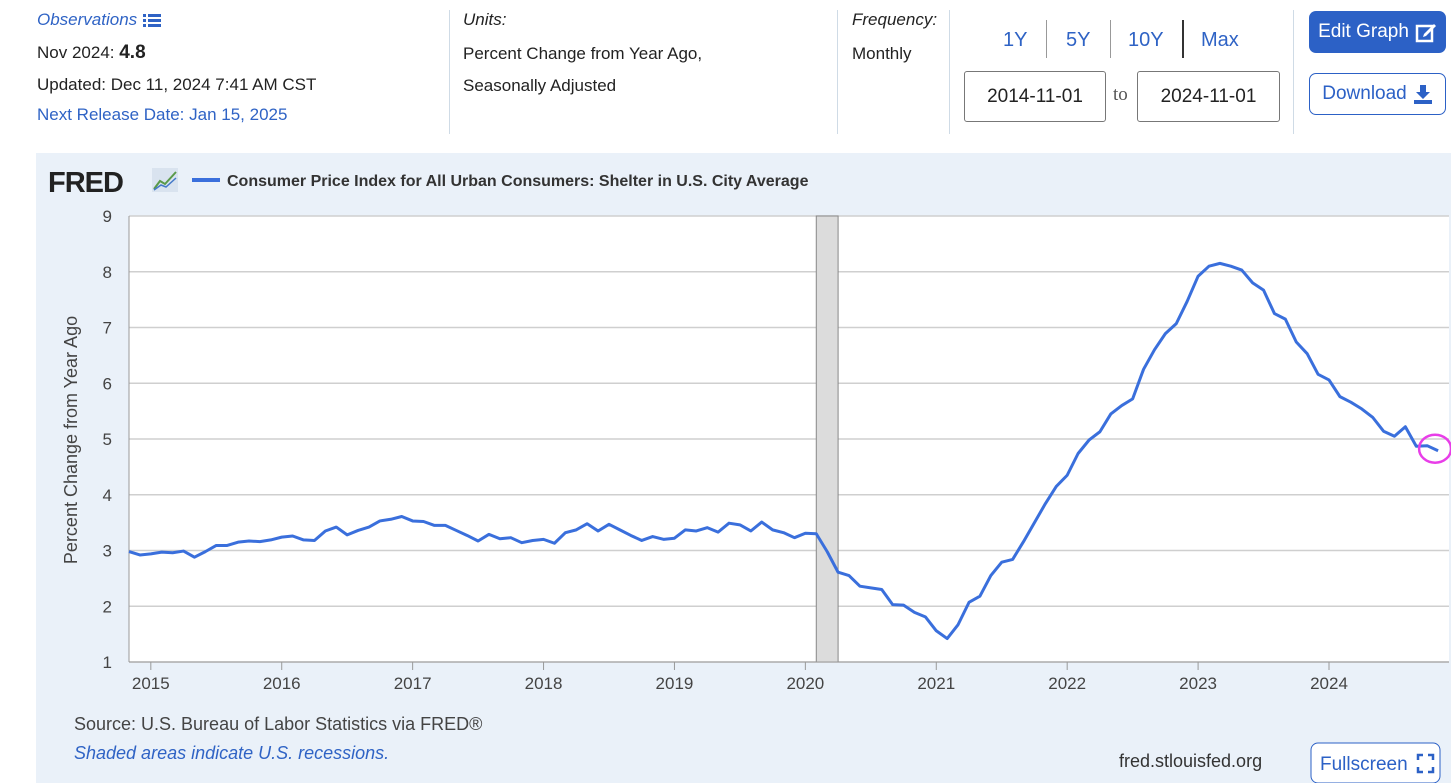 The image size is (1451, 783). Describe the element at coordinates (107, 551) in the screenshot. I see `y-tick-label: 3` at that location.